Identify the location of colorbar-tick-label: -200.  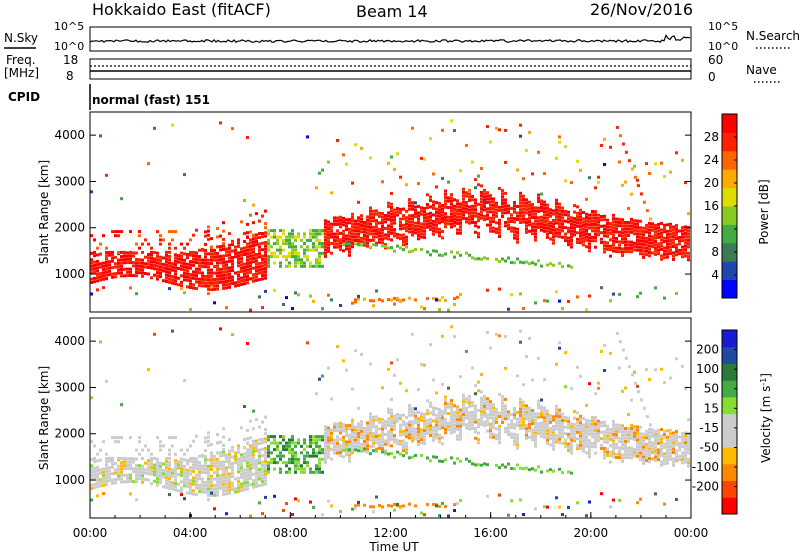
(705, 487).